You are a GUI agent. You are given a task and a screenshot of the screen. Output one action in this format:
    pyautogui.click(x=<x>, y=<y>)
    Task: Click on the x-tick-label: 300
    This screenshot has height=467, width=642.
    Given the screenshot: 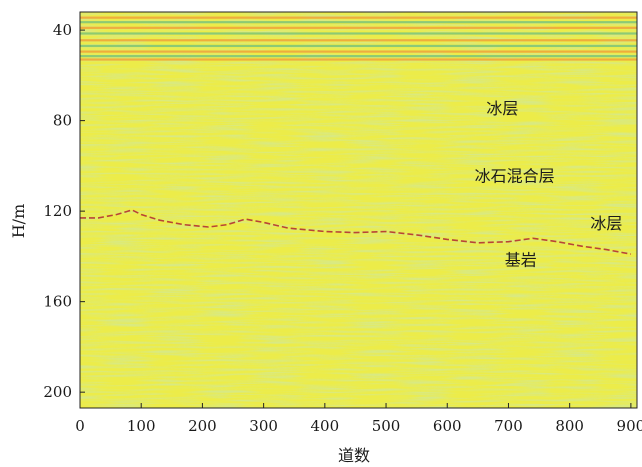 What is the action you would take?
    pyautogui.click(x=263, y=426)
    